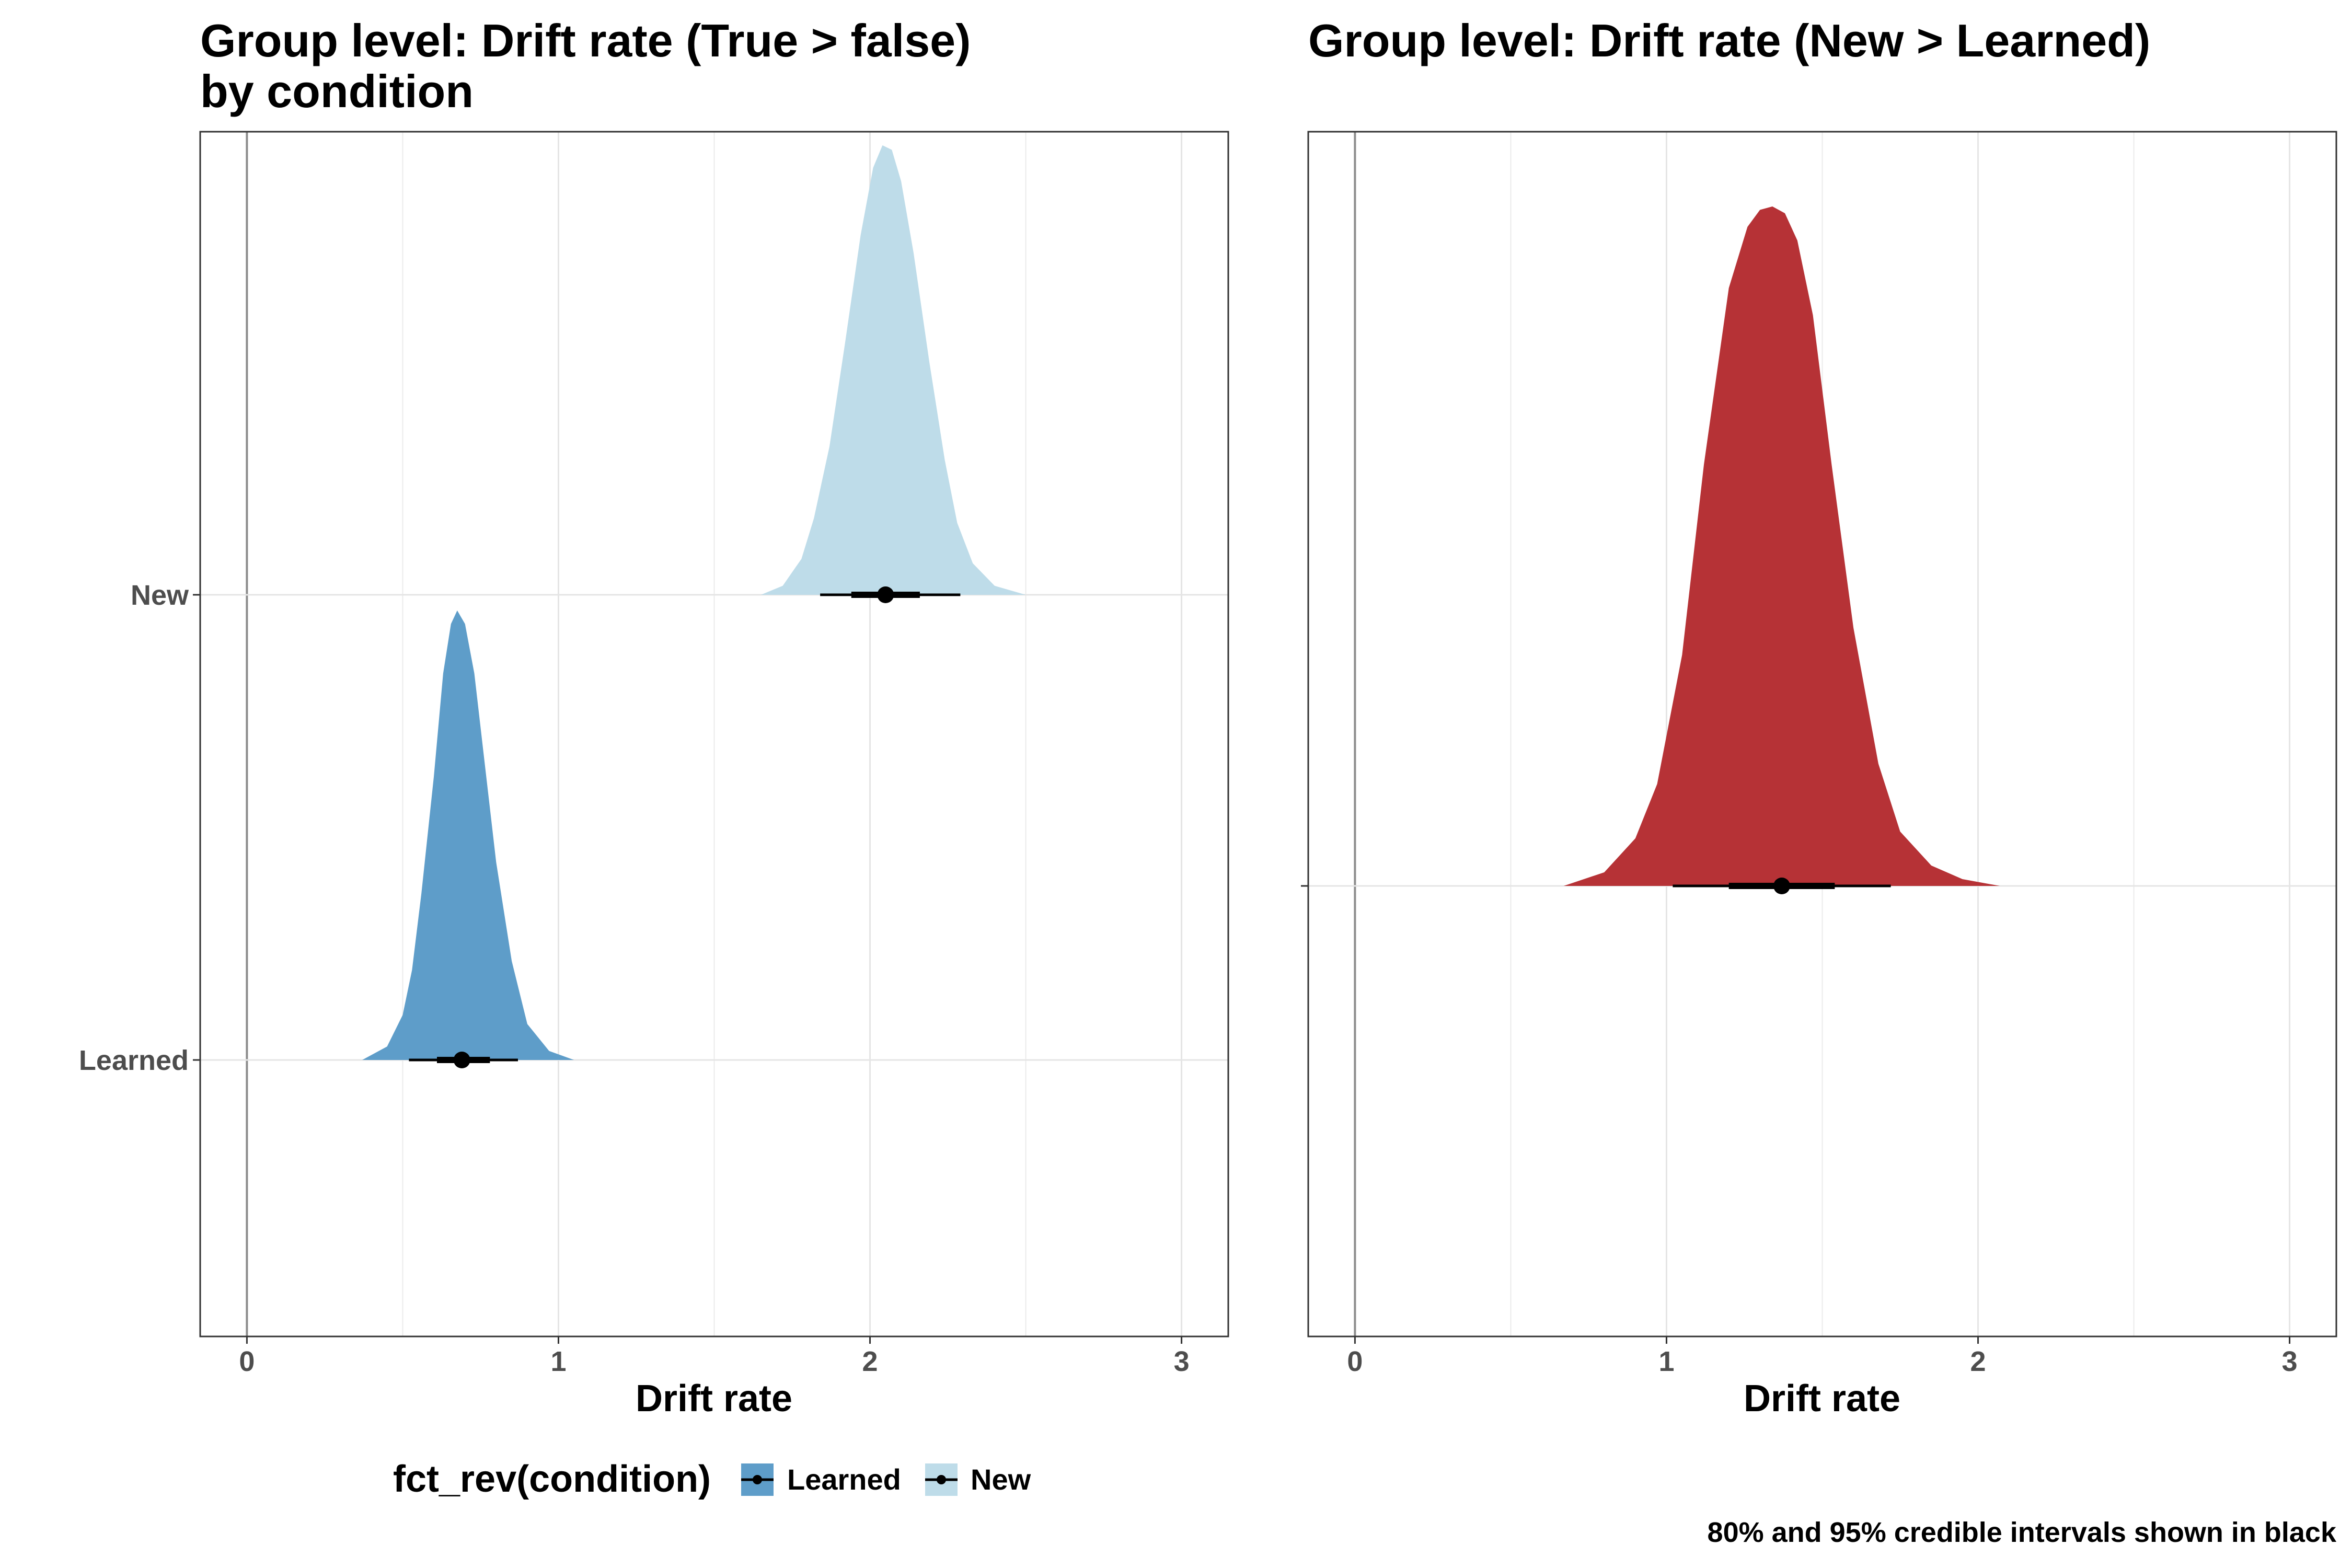  What do you see at coordinates (1001, 1479) in the screenshot?
I see `legend-label-new: New` at bounding box center [1001, 1479].